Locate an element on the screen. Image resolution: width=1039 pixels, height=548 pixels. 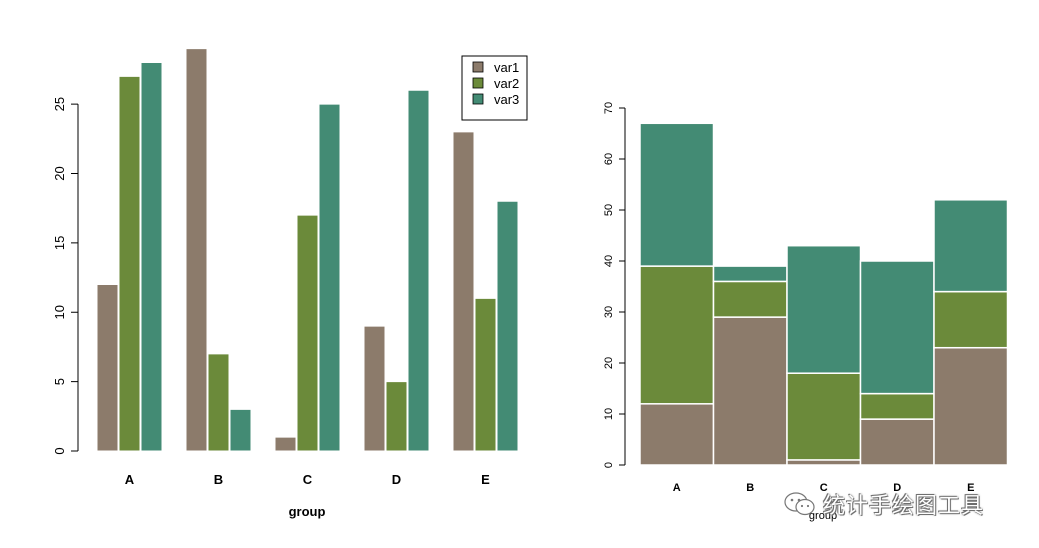
stack-D-var2 is located at coordinates (897, 406).